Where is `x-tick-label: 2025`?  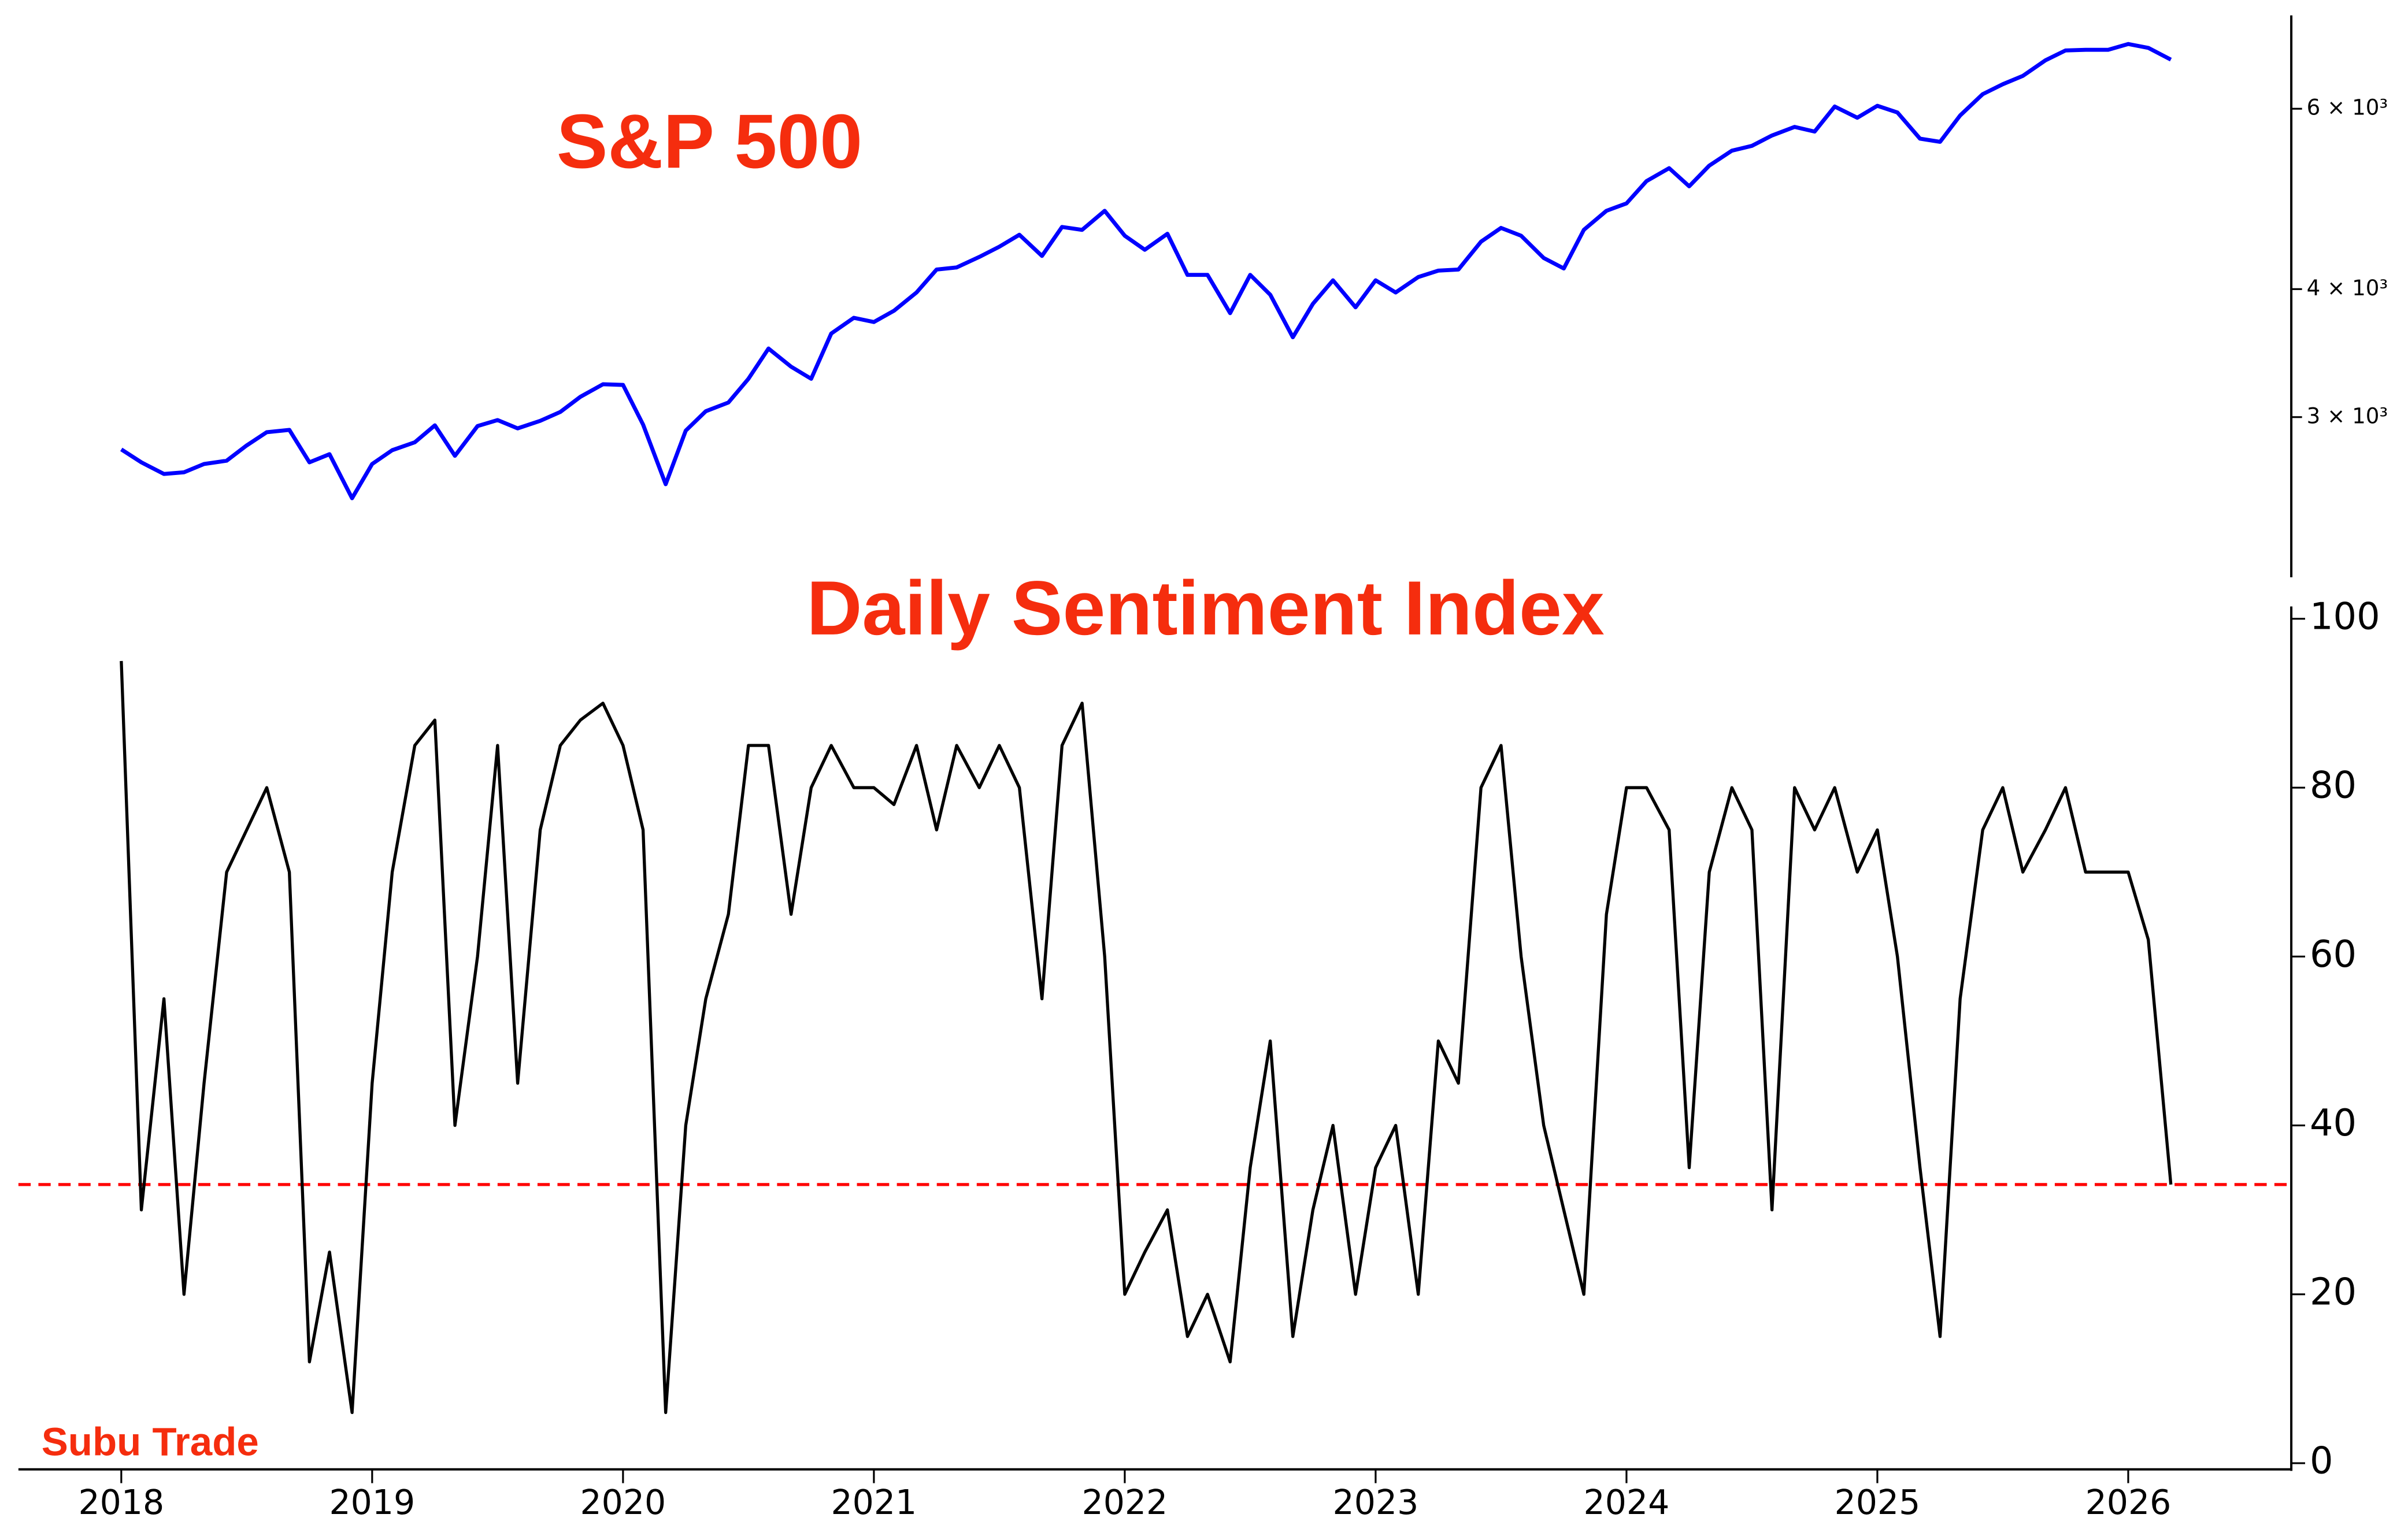 x-tick-label: 2025 is located at coordinates (1878, 1502).